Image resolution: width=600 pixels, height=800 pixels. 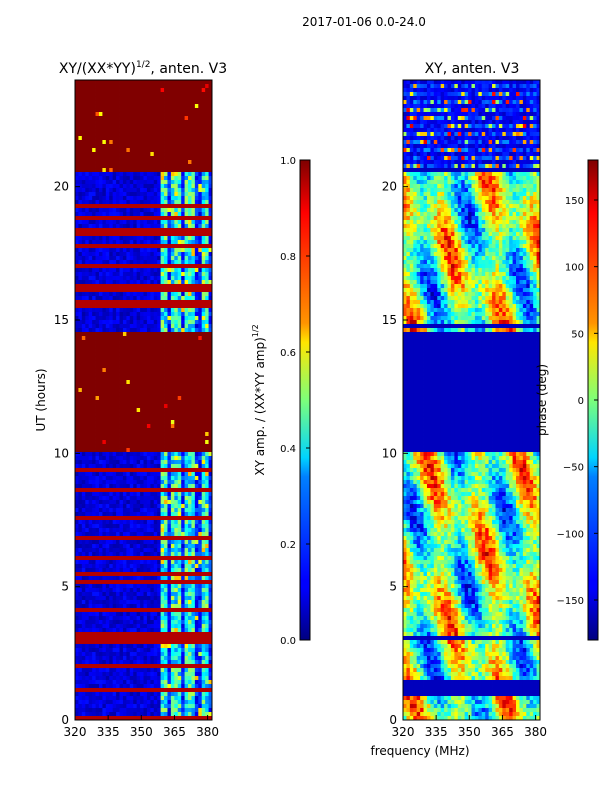 What do you see at coordinates (295, 401) in the screenshot?
I see `amplitude-colorbar-ticks: 0.0 0.2 0.4 0.6 0.8 1.0` at bounding box center [295, 401].